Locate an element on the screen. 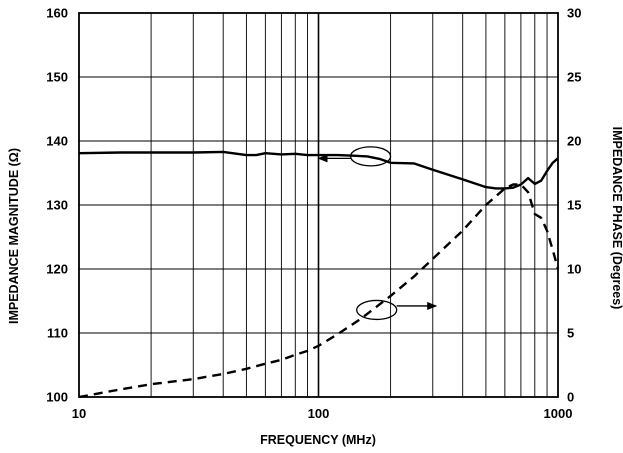 The height and width of the screenshot is (453, 623). y-right-tick-label: 15 is located at coordinates (574, 205).